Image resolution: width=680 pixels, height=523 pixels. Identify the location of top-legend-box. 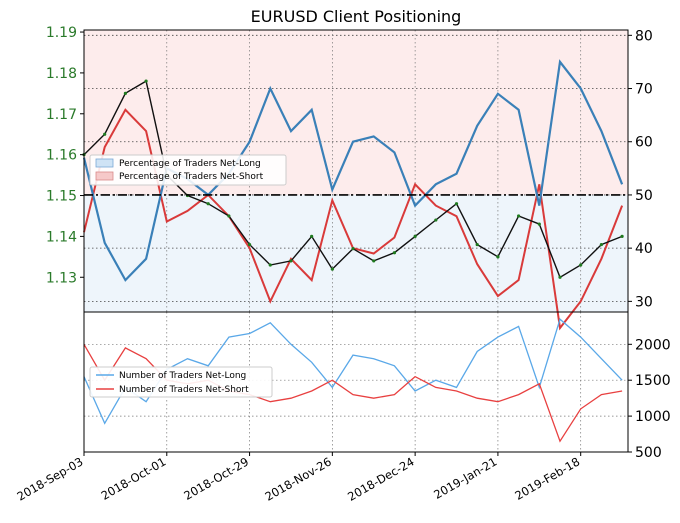
(188, 170).